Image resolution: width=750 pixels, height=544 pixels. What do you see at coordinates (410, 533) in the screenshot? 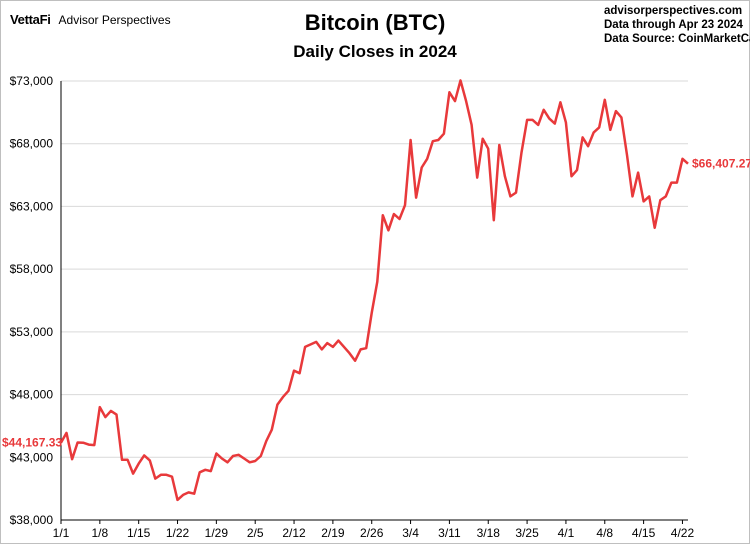
I see `x-tick-label: 3/4` at bounding box center [410, 533].